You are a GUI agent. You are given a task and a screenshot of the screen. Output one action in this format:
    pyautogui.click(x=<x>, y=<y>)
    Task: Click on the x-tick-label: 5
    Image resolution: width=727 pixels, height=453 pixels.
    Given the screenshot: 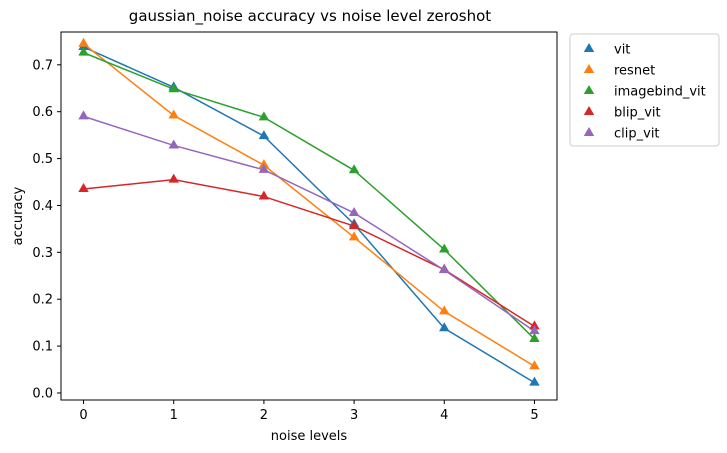 What is the action you would take?
    pyautogui.click(x=534, y=415)
    